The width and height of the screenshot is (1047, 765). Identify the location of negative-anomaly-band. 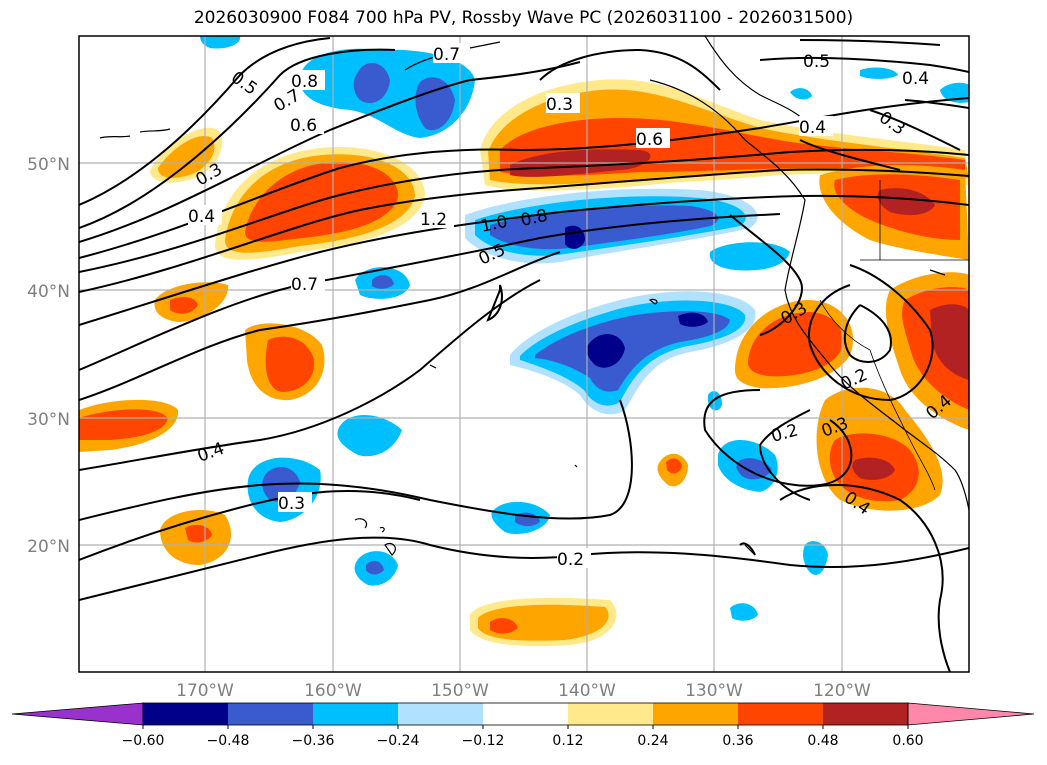
(611, 226).